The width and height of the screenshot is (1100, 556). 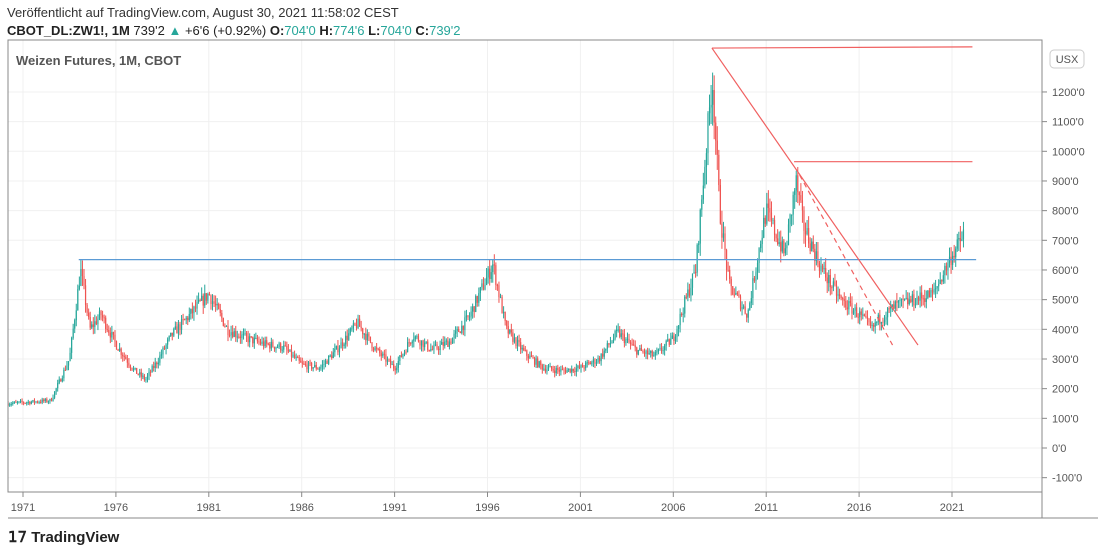 What do you see at coordinates (1068, 152) in the screenshot?
I see `y-tick-label: 1000'0` at bounding box center [1068, 152].